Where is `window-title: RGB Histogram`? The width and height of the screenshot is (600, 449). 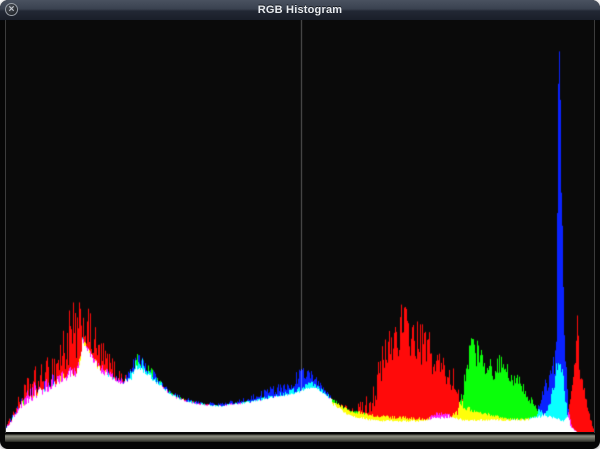 window-title: RGB Histogram is located at coordinates (300, 10).